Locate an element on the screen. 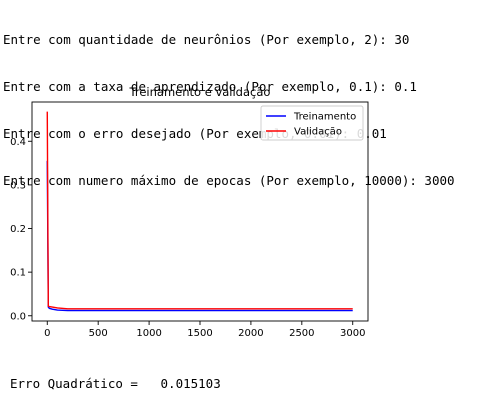  y-tick-label: 0.4 is located at coordinates (18, 142).